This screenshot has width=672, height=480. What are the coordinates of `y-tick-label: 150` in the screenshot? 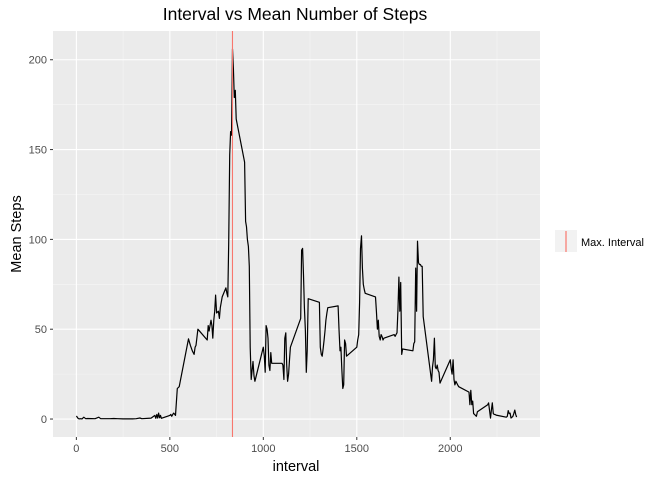 It's located at (38, 151).